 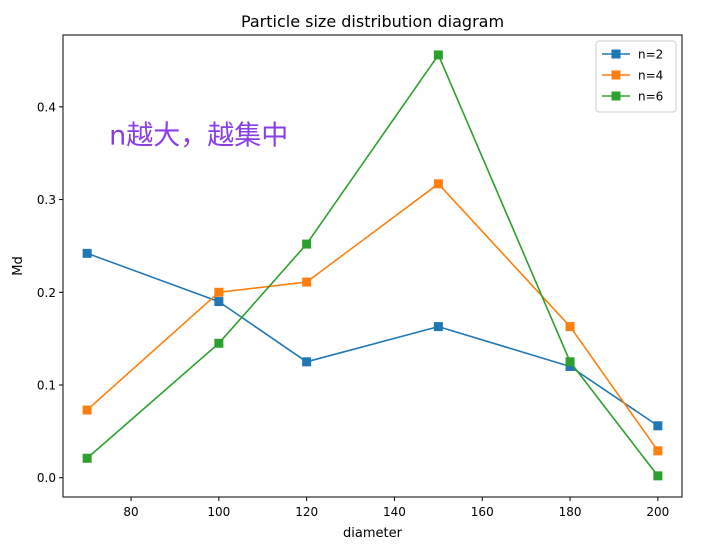 What do you see at coordinates (657, 512) in the screenshot?
I see `x-tick-label: 200` at bounding box center [657, 512].